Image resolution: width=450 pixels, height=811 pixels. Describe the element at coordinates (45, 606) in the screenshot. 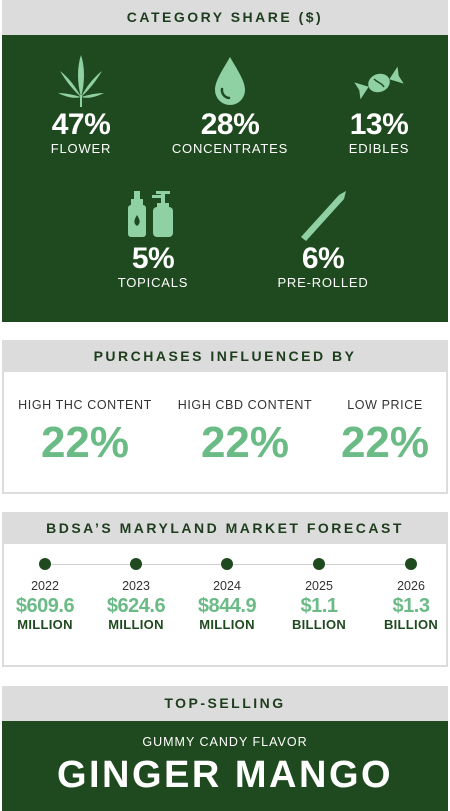

I see `forecast-amount: $609.6` at that location.